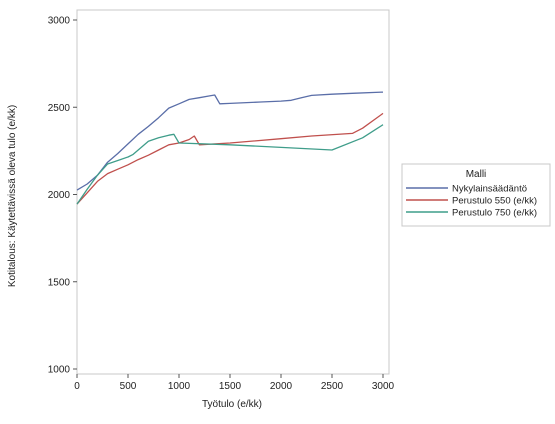 This screenshot has height=424, width=555. I want to click on legend-item: Nykylainsäädäntö, so click(466, 189).